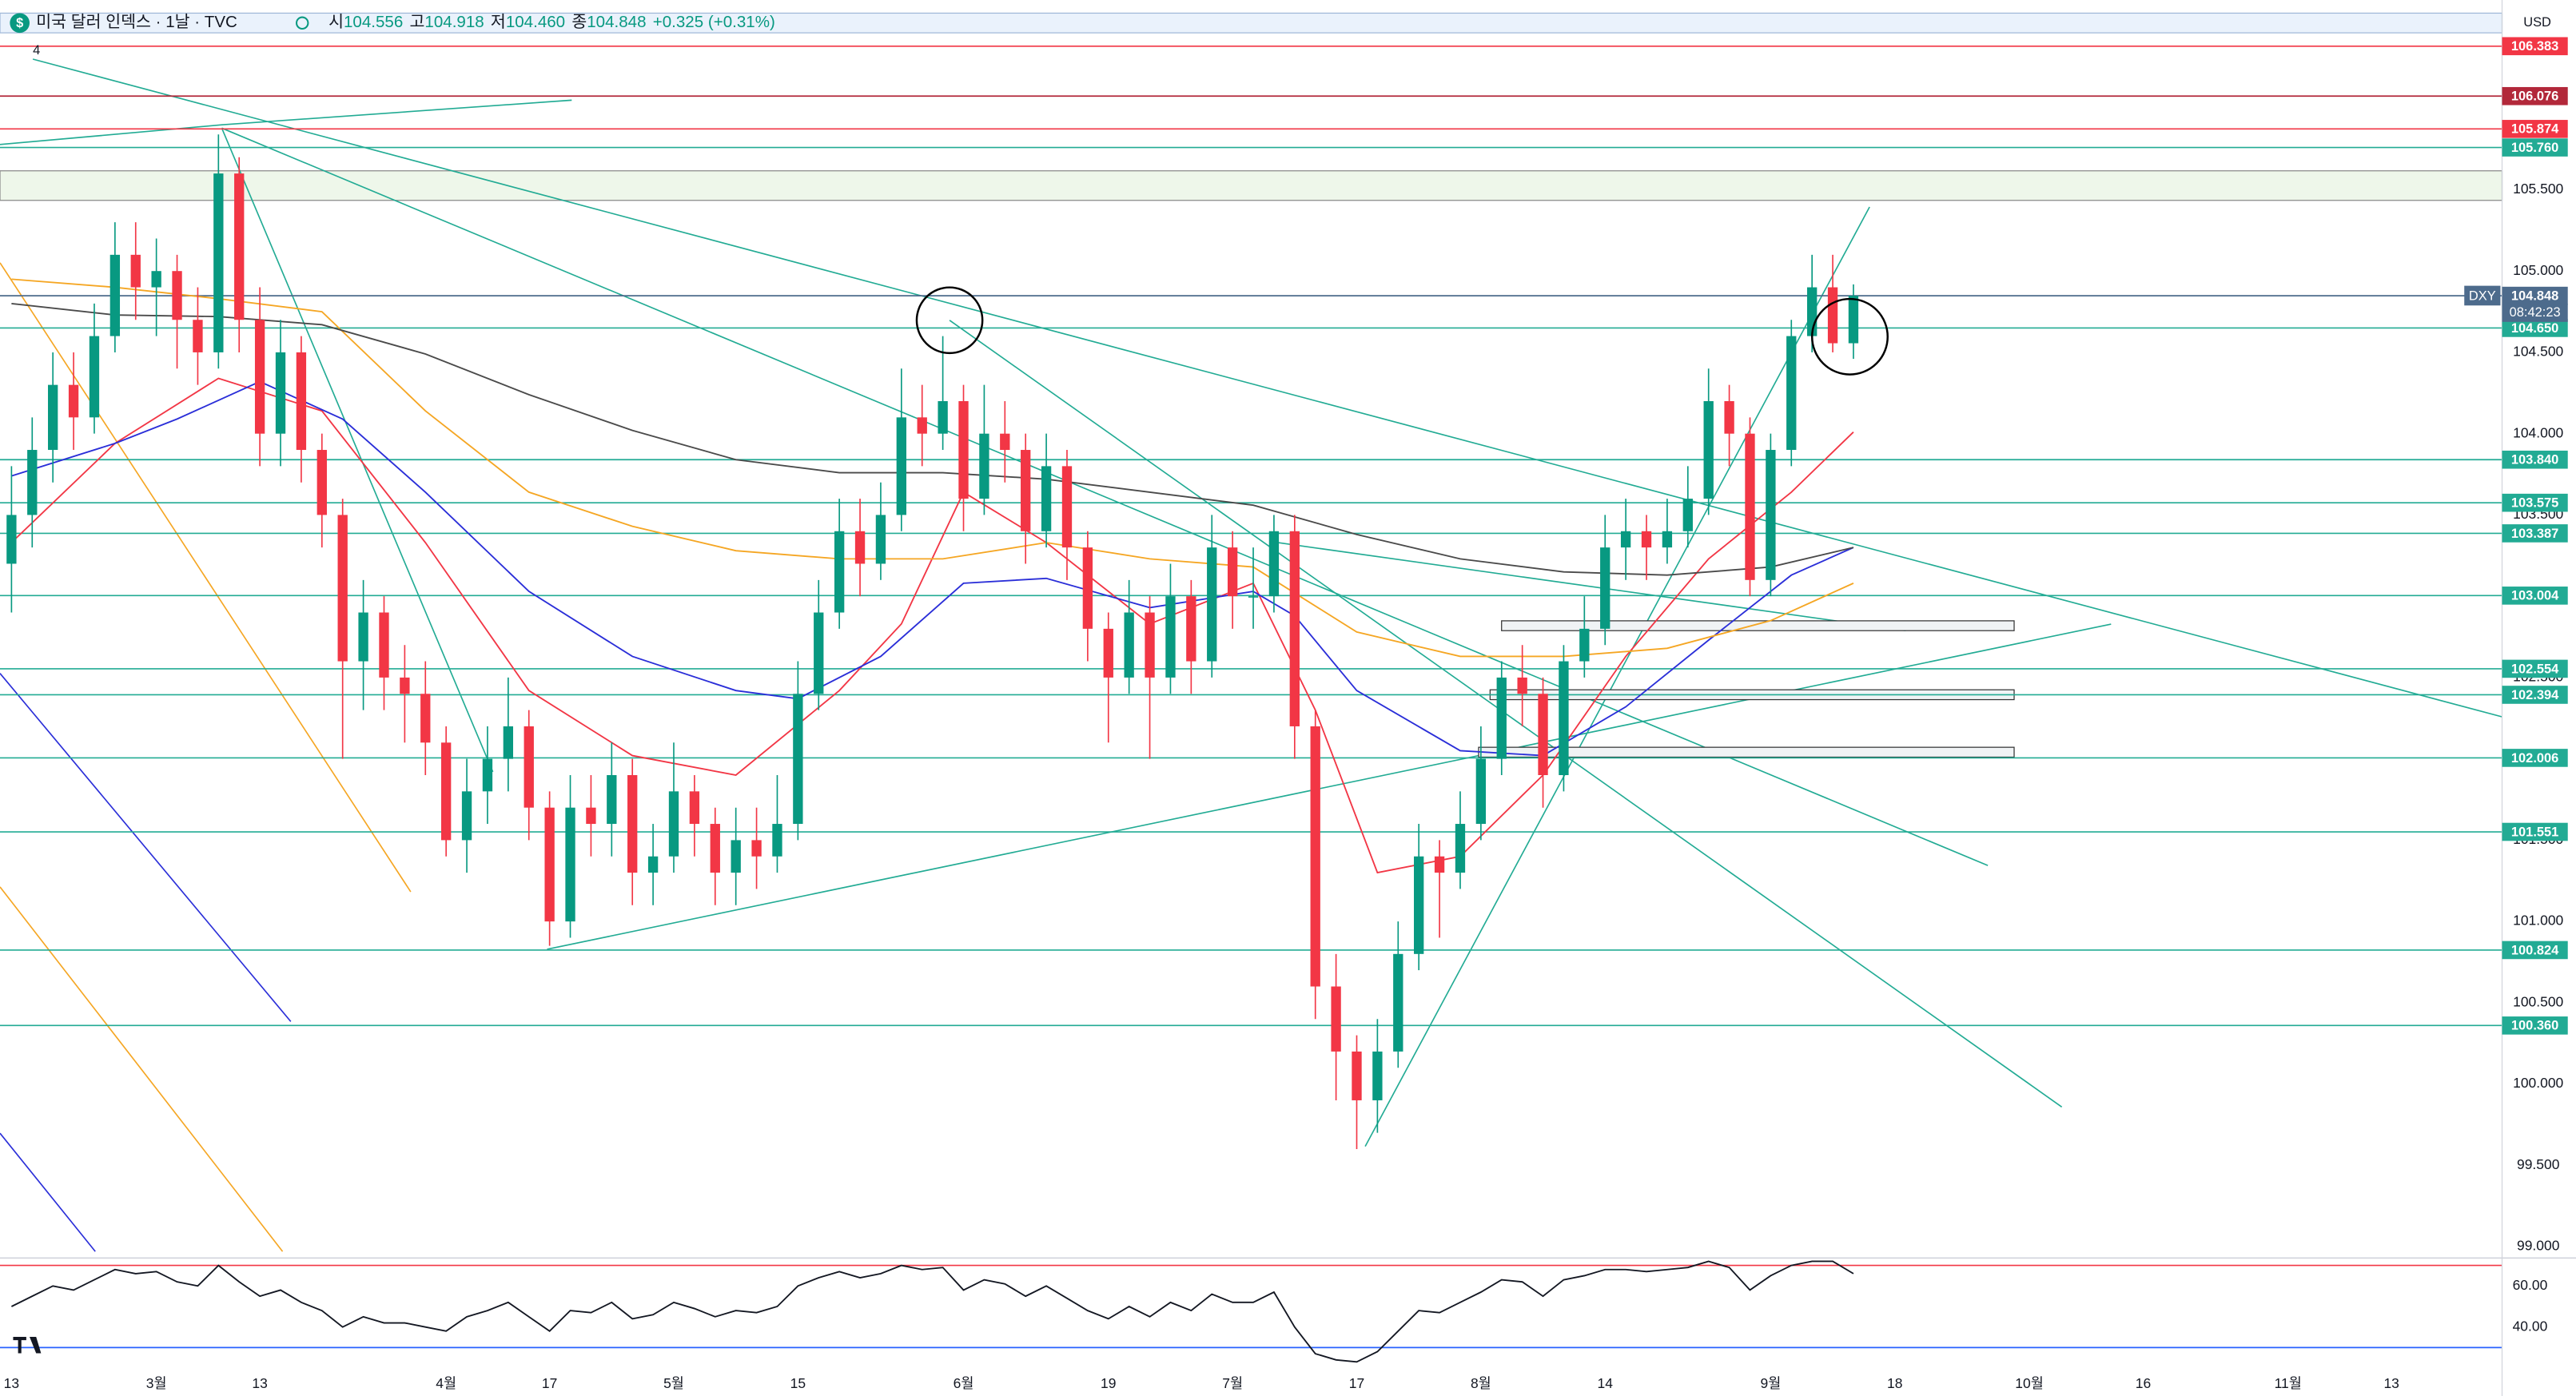  What do you see at coordinates (2530, 1285) in the screenshot?
I see `rsi-tick-label: 60.00` at bounding box center [2530, 1285].